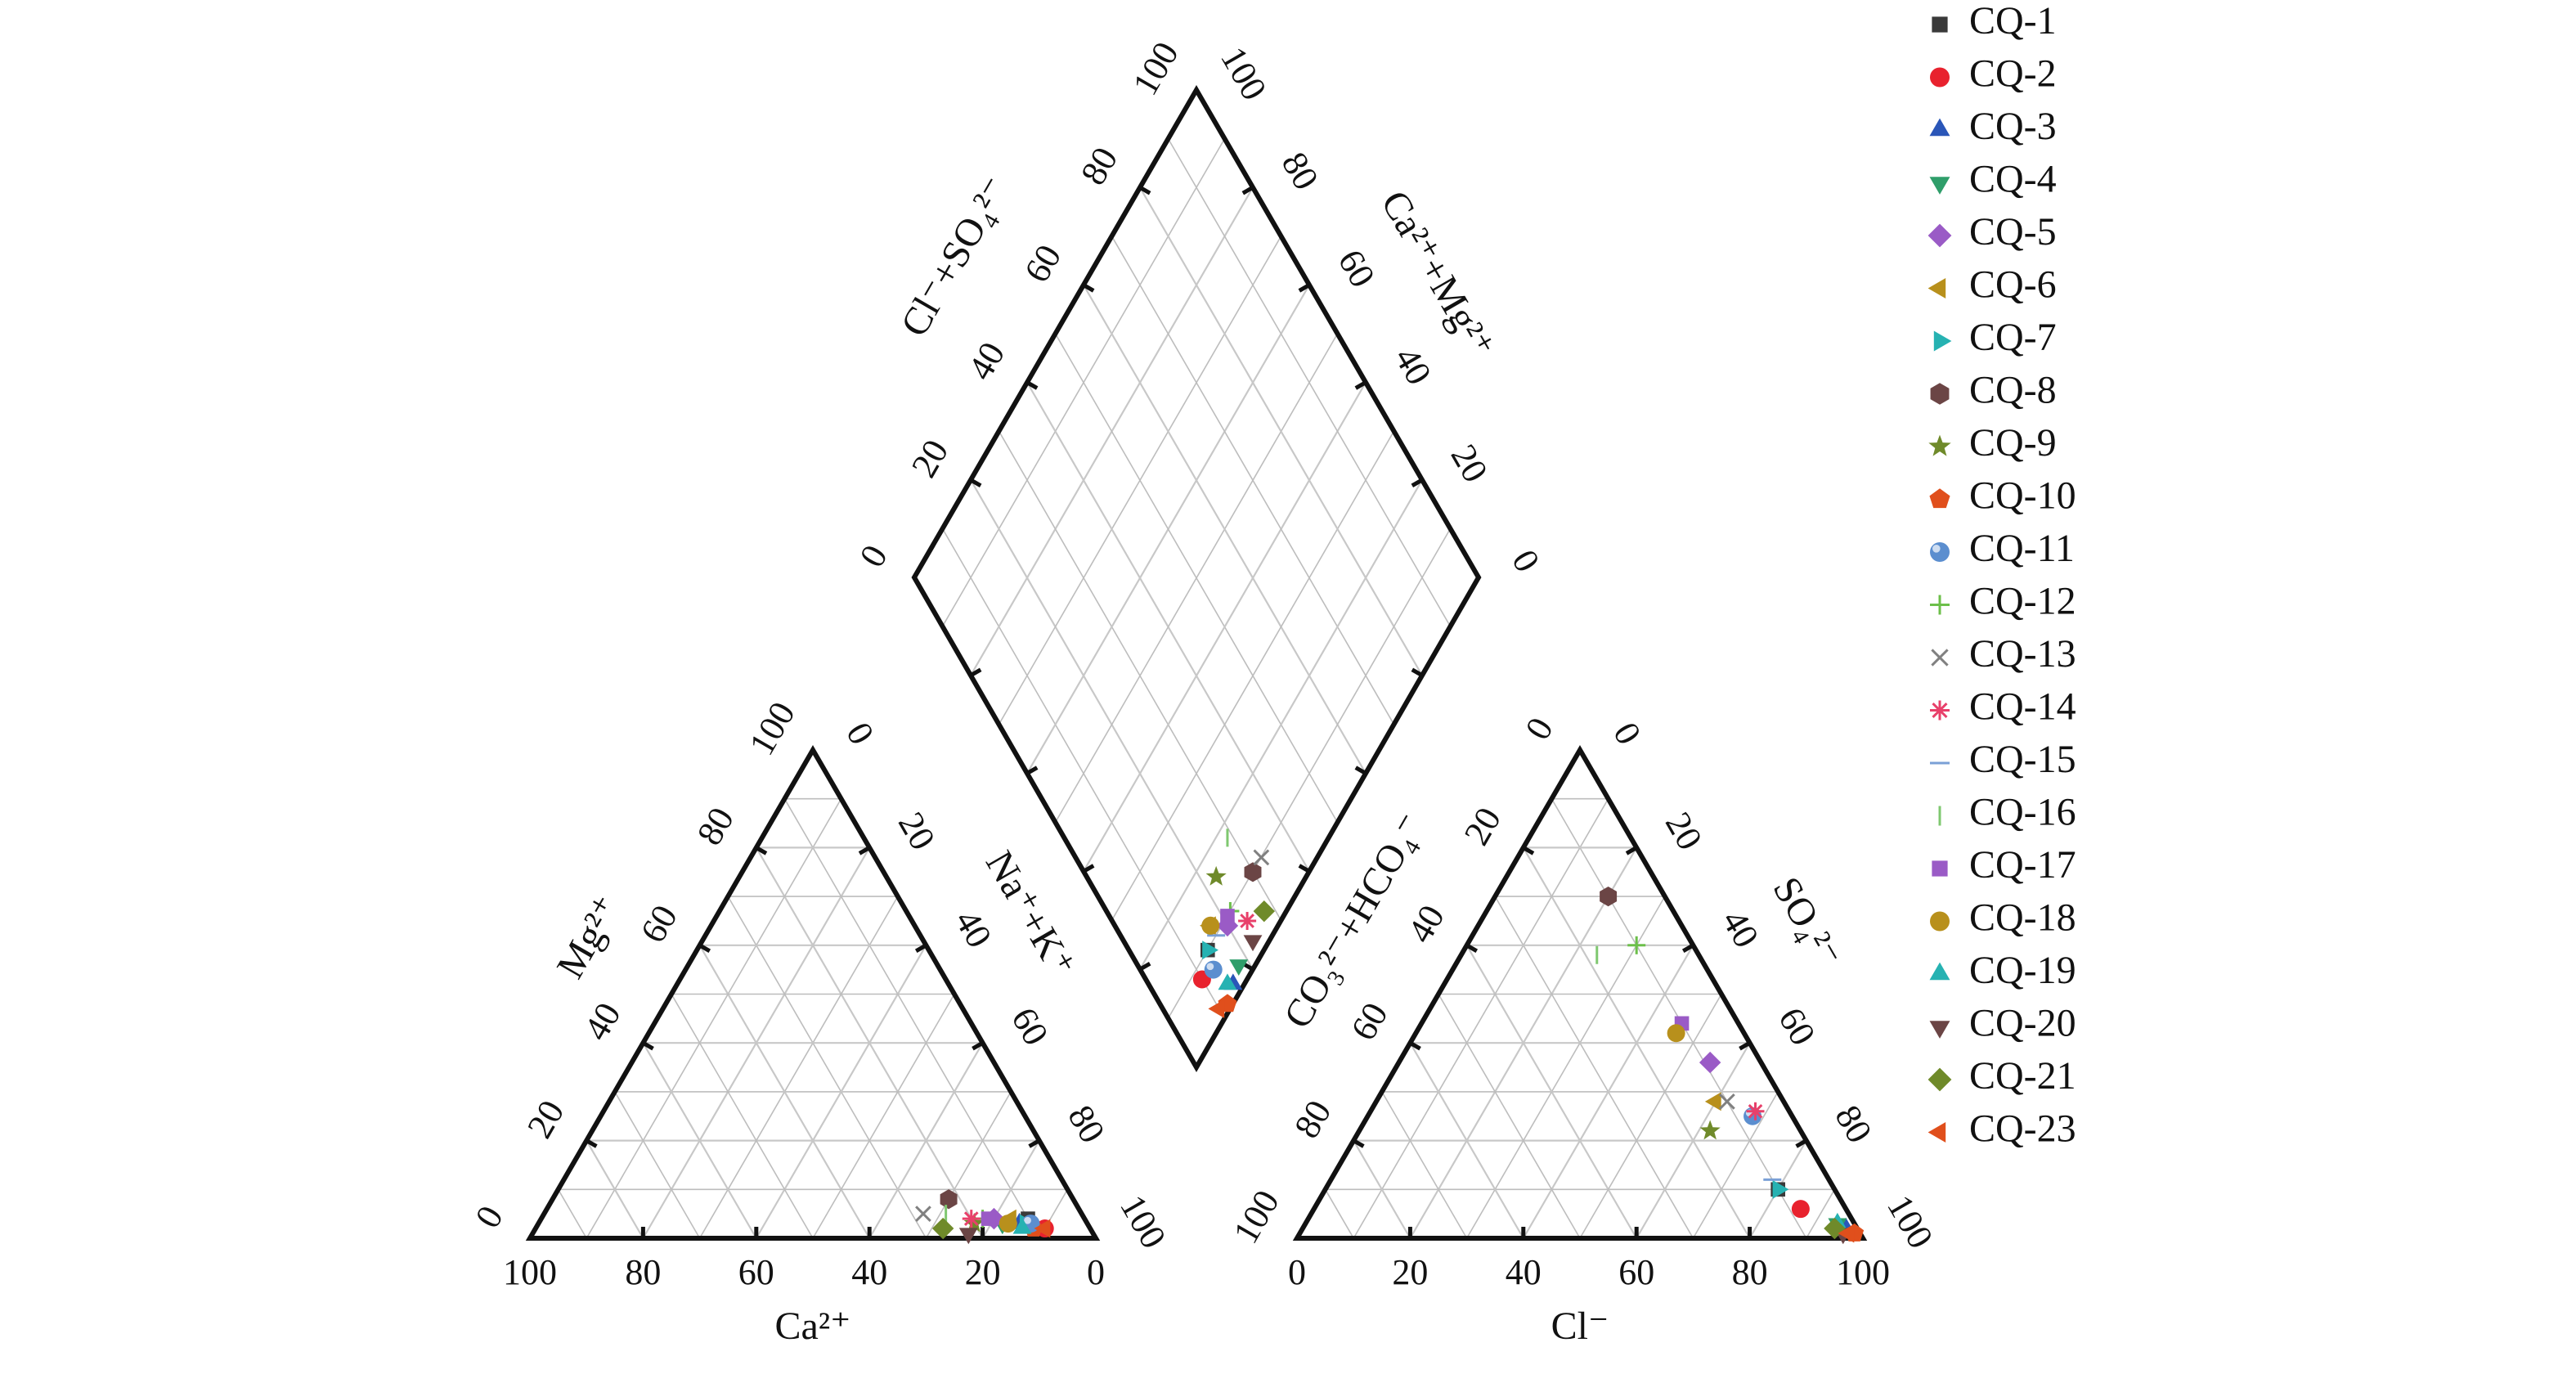 Image resolution: width=2576 pixels, height=1374 pixels. Describe the element at coordinates (2013, 390) in the screenshot. I see `legend-label: CQ-8` at that location.